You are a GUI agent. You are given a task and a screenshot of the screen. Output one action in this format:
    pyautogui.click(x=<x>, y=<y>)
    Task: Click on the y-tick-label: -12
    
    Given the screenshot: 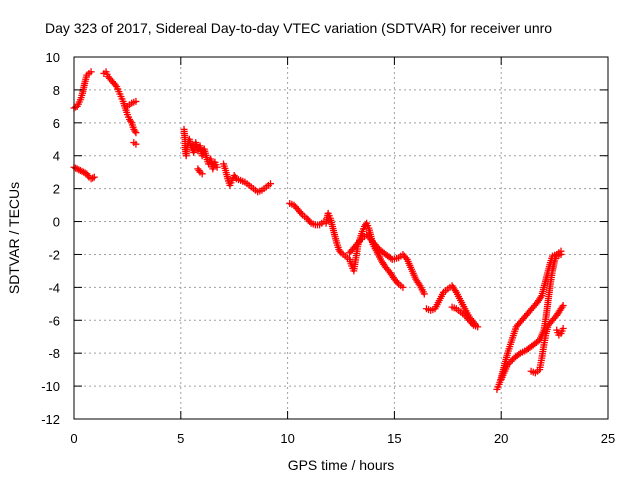 What is the action you would take?
    pyautogui.click(x=50, y=419)
    